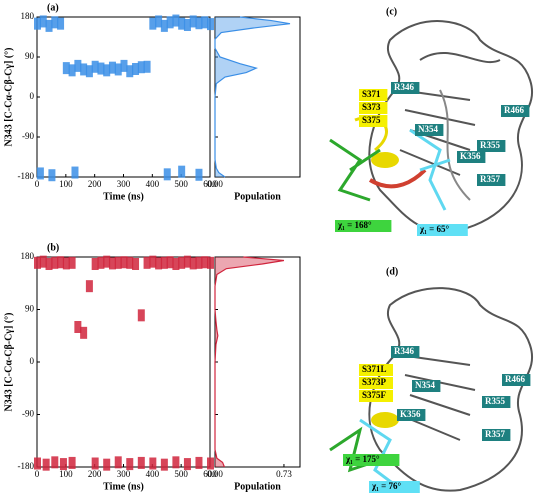  I want to click on y-tick-label: -90, so click(28, 414).